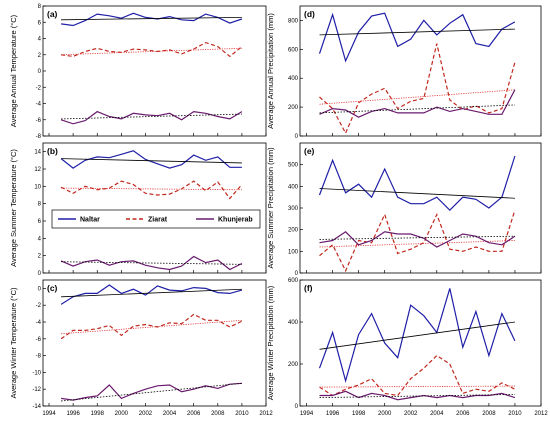 The height and width of the screenshot is (425, 550). What do you see at coordinates (52, 151) in the screenshot?
I see `panel-label: (b)` at bounding box center [52, 151].